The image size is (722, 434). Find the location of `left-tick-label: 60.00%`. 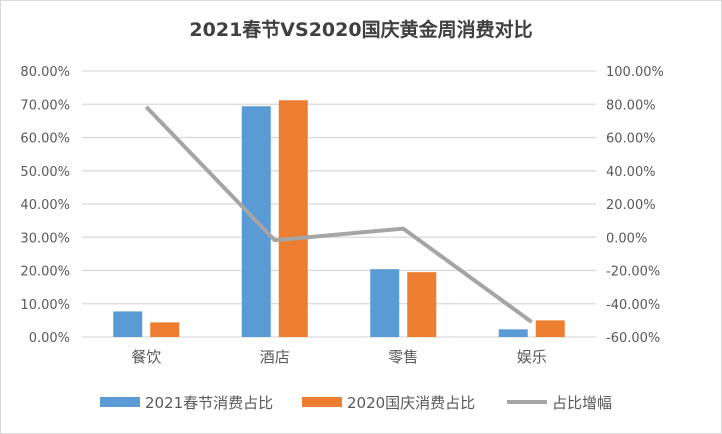

left-tick-label: 60.00% is located at coordinates (45, 139).